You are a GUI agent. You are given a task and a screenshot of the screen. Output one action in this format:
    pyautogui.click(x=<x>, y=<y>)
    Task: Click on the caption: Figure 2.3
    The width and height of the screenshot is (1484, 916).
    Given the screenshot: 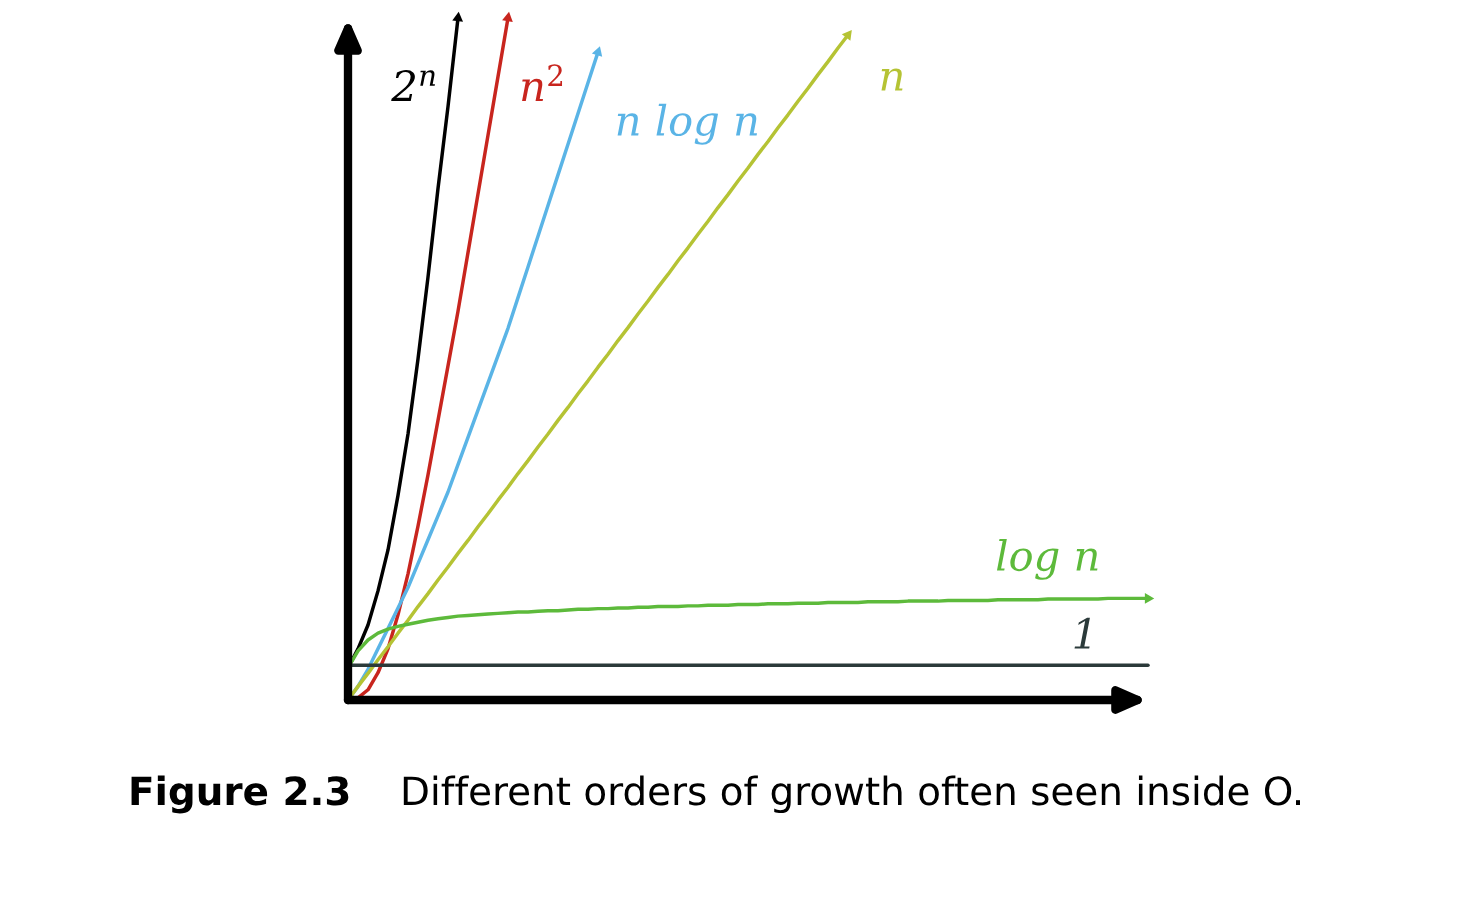 What is the action you would take?
    pyautogui.click(x=240, y=794)
    